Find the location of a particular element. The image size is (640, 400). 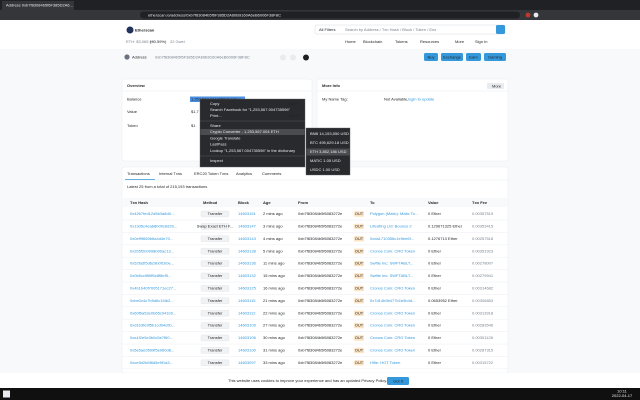

value: 0.129671325 Ether is located at coordinates (445, 225).